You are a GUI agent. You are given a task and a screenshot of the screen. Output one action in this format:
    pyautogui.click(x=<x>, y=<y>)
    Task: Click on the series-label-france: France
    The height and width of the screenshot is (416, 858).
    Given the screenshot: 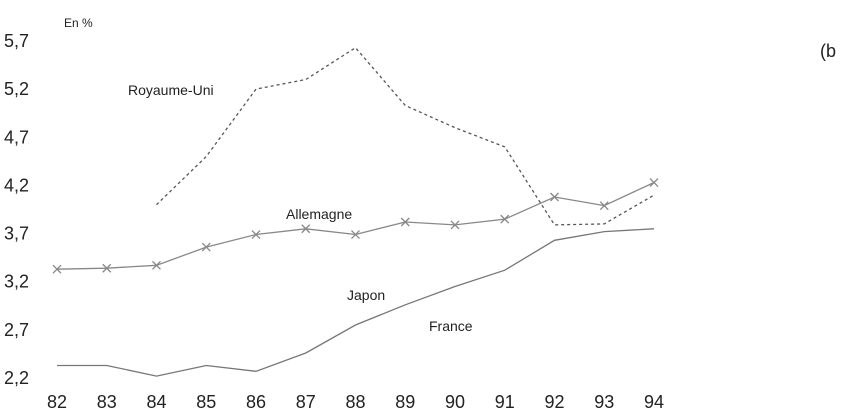 What is the action you would take?
    pyautogui.click(x=451, y=326)
    